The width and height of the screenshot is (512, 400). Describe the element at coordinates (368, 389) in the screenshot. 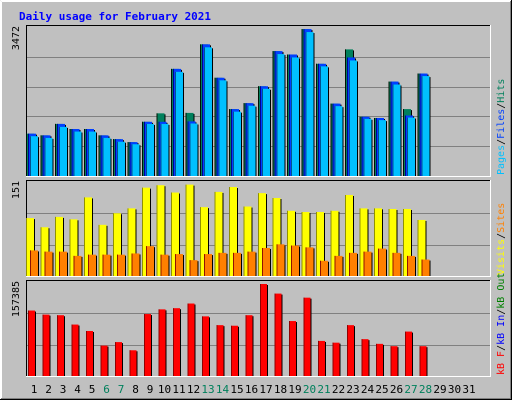

I see `x-tick-label: 24` at that location.